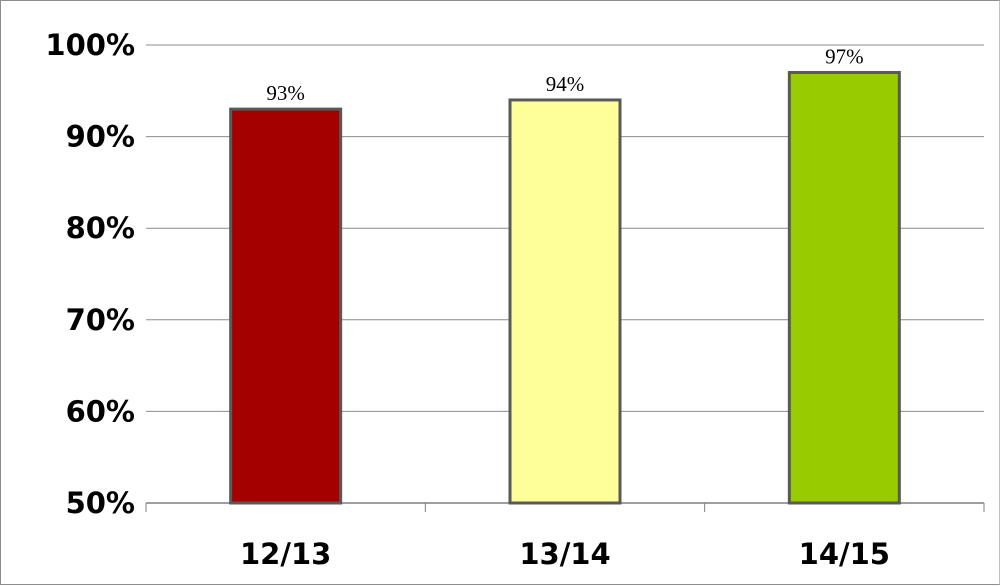 The image size is (1000, 586). What do you see at coordinates (565, 84) in the screenshot?
I see `data-label: 94%` at bounding box center [565, 84].